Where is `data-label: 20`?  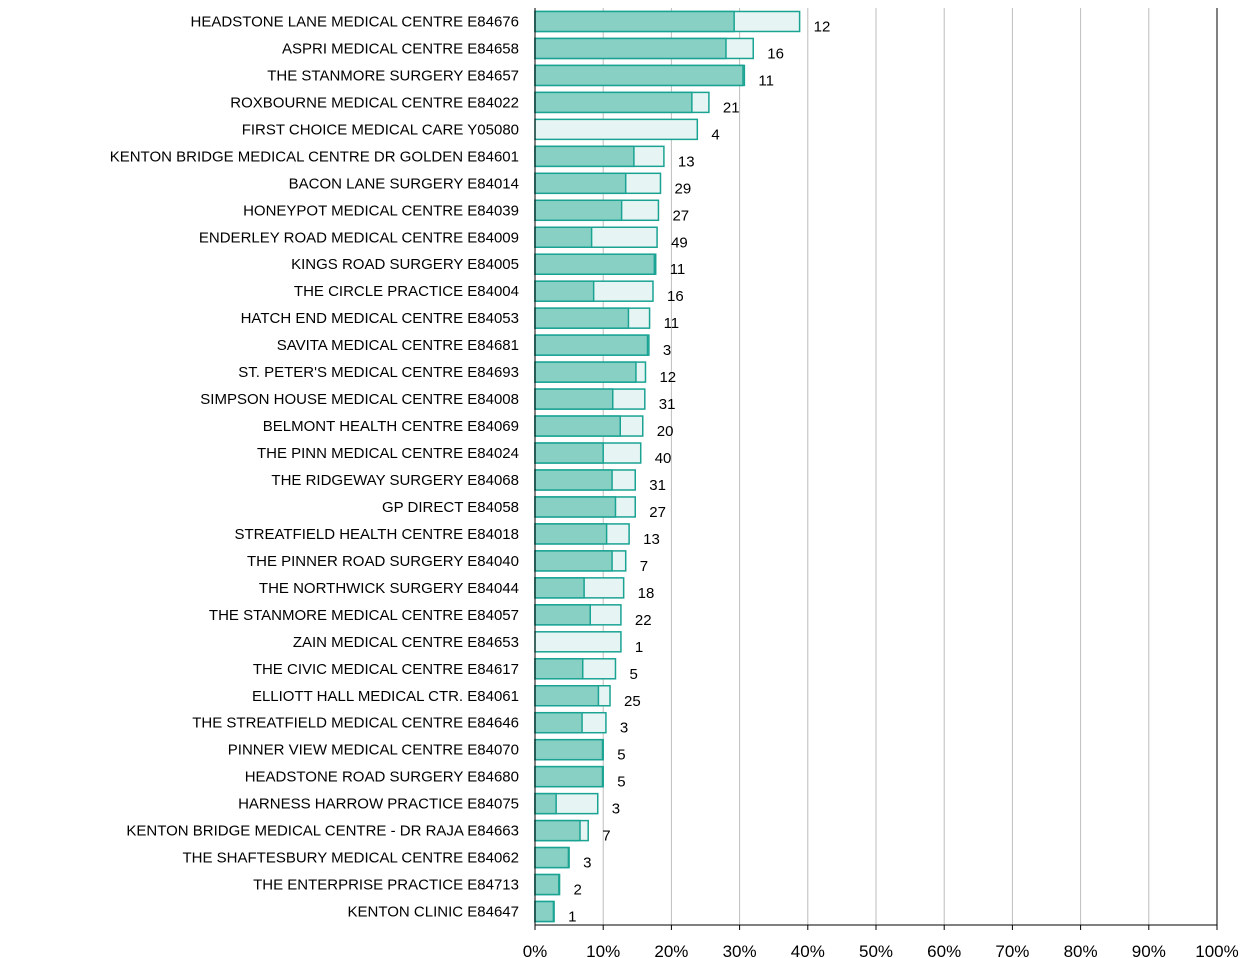 data-label: 20 is located at coordinates (665, 431).